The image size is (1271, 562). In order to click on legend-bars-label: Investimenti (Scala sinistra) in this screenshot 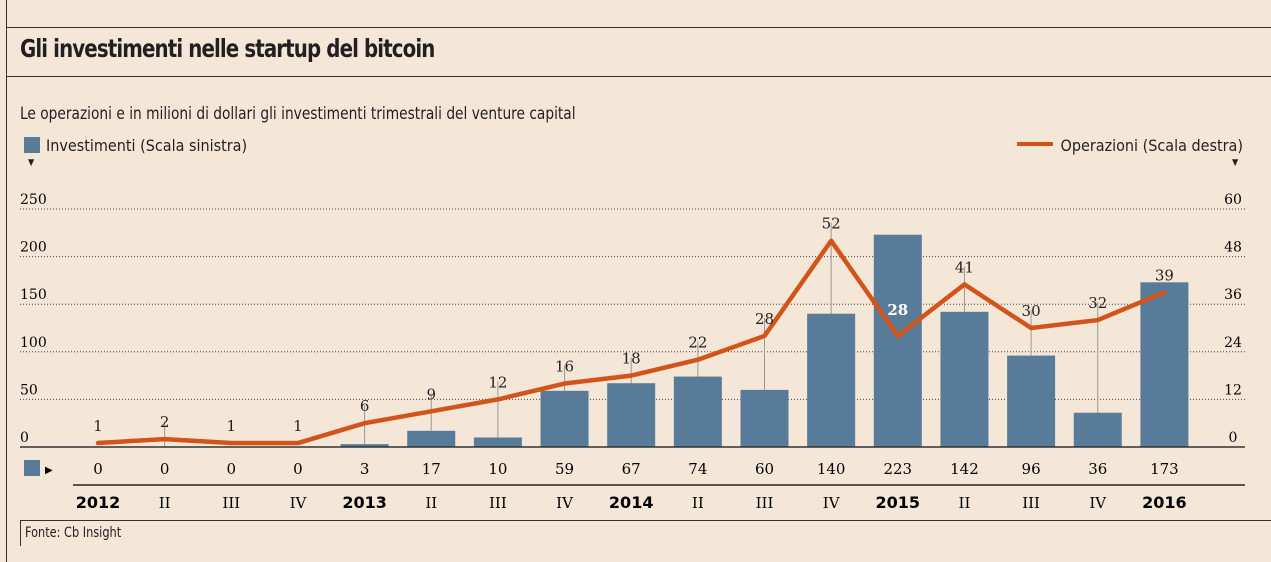, I will do `click(147, 145)`.